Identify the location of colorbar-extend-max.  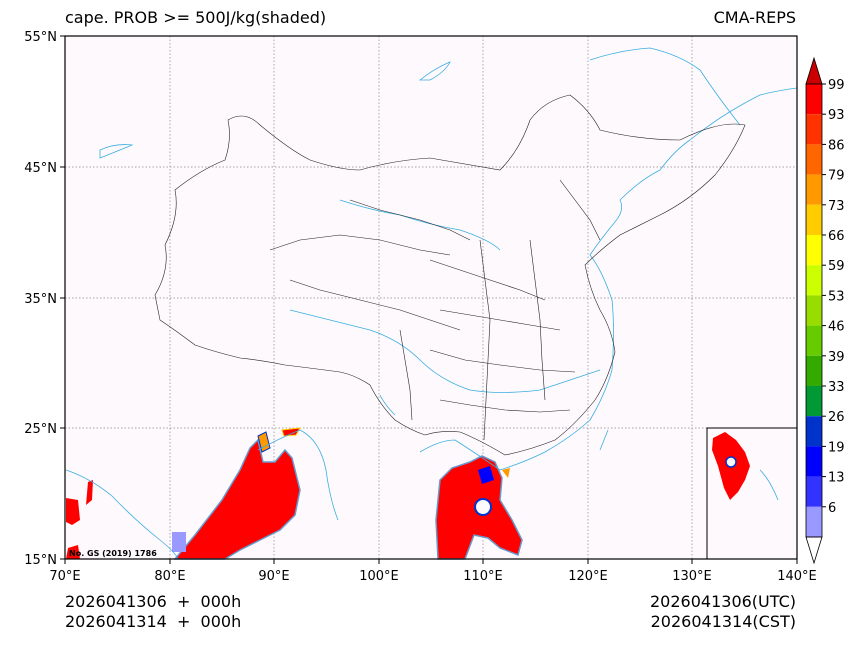
(814, 70).